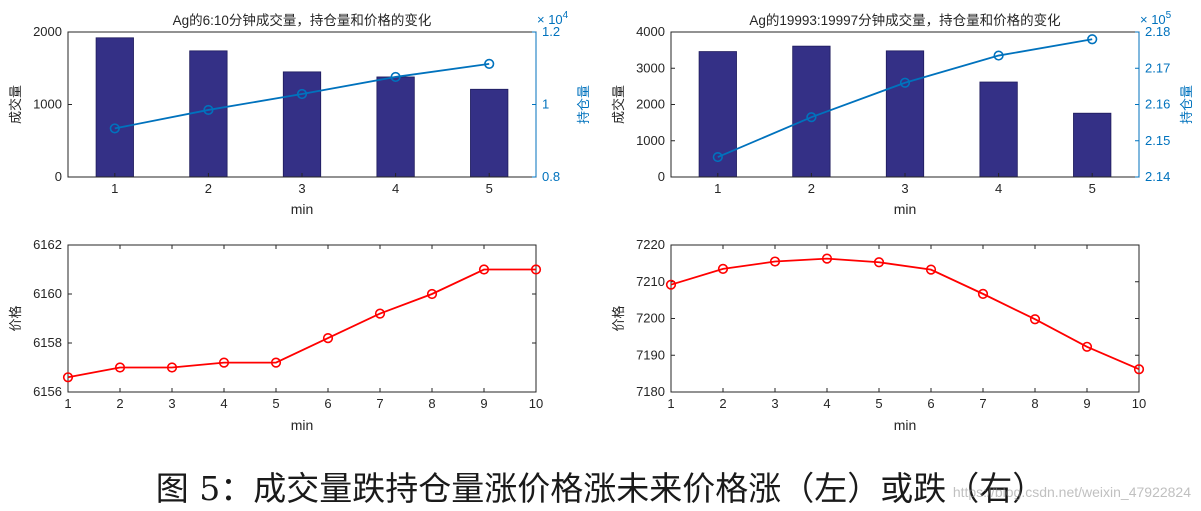  Describe the element at coordinates (650, 281) in the screenshot. I see `price-right-y-tick-label: 7210` at that location.